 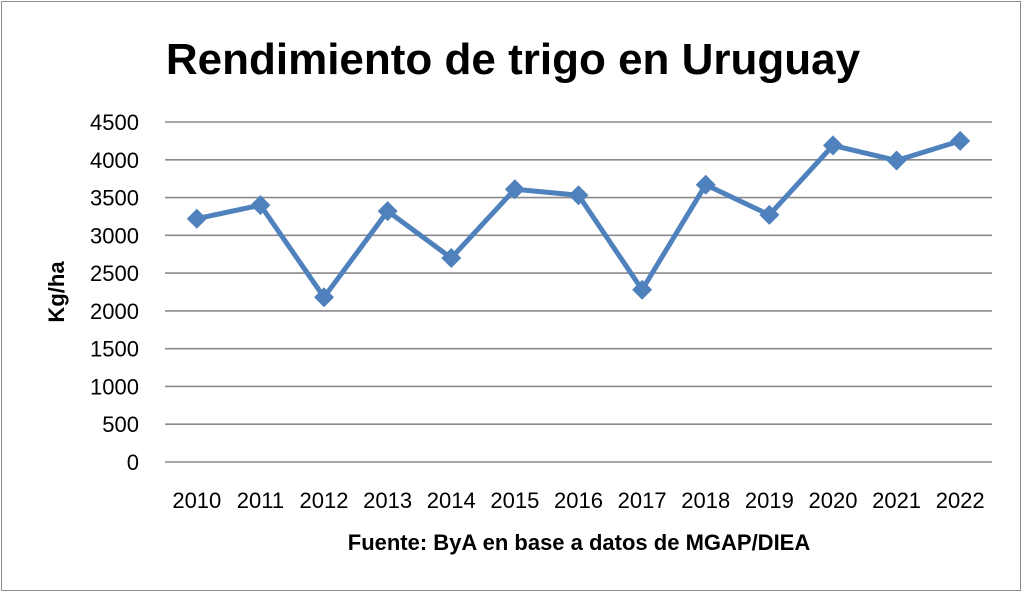 What do you see at coordinates (114, 235) in the screenshot?
I see `y-tick-label: 3000` at bounding box center [114, 235].